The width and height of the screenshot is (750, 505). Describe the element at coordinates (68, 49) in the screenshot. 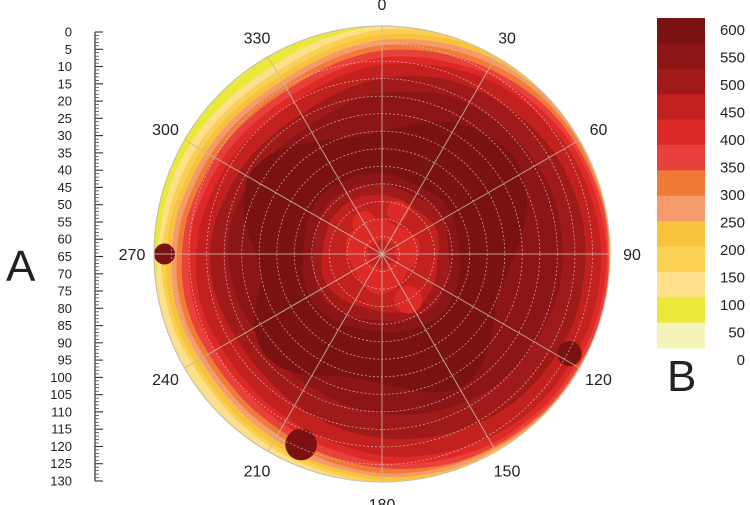

I see `radial-tick-label-5: 5` at that location.